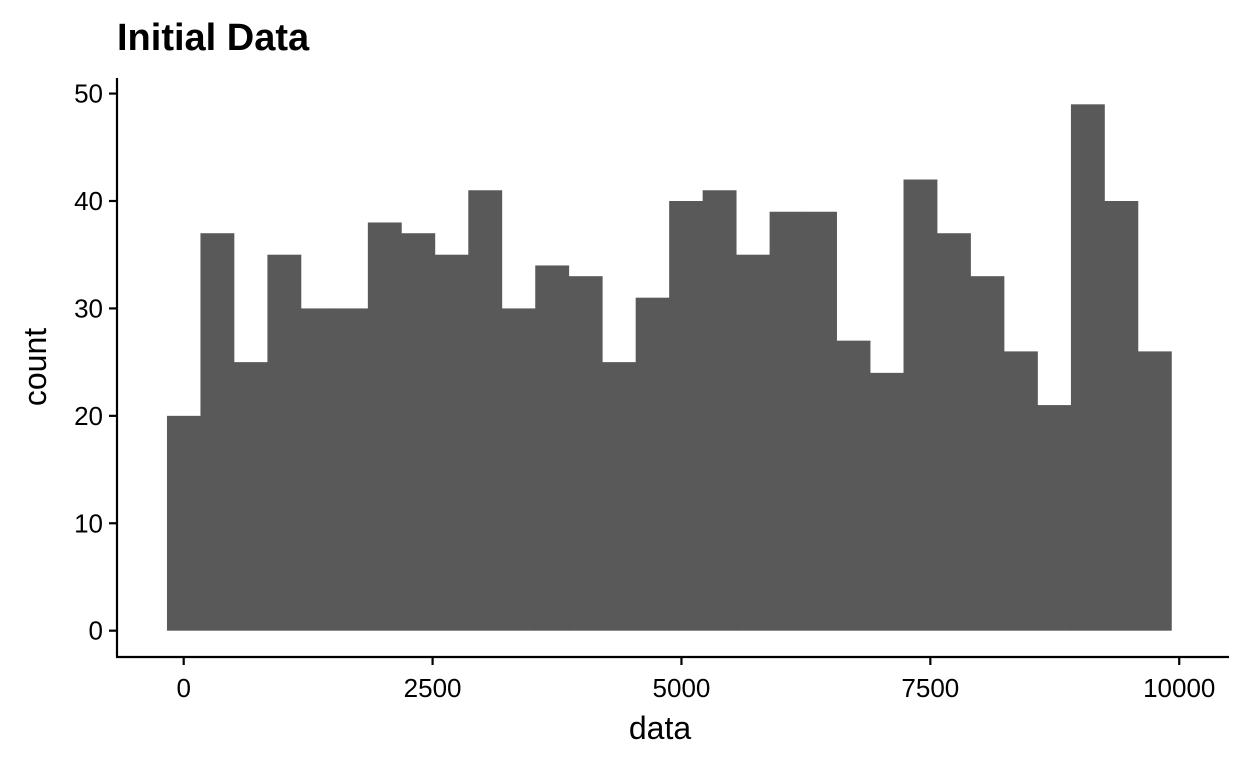 The width and height of the screenshot is (1248, 768). I want to click on x-tick-label: 10000, so click(1179, 688).